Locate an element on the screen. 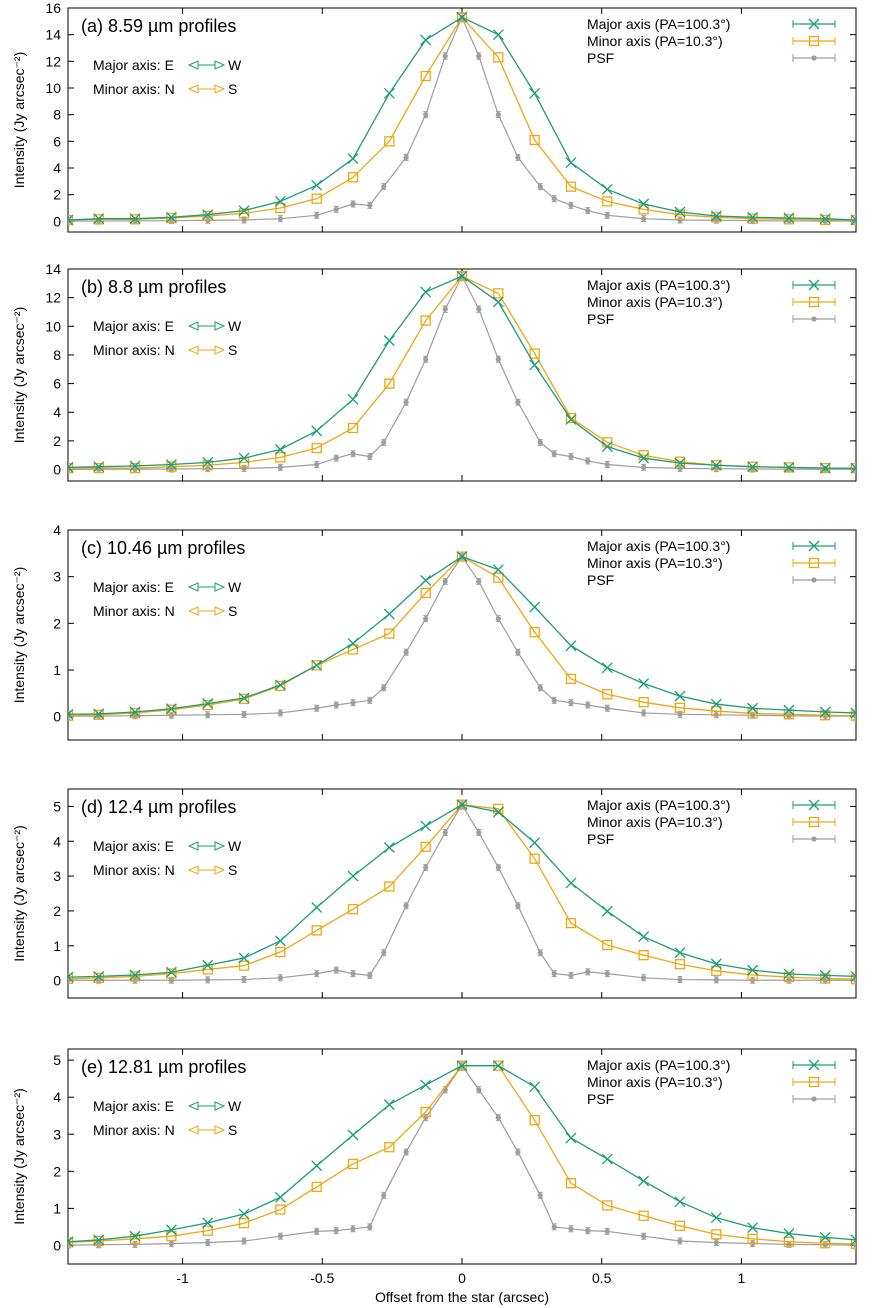 The width and height of the screenshot is (872, 1308). plot-frame is located at coordinates (462, 893).